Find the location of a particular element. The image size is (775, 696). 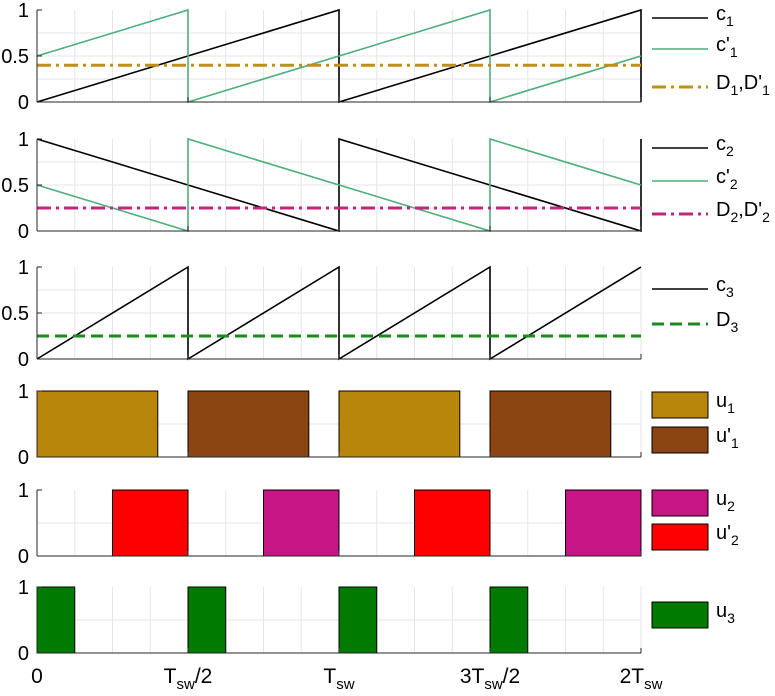

legend-label: c3 is located at coordinates (725, 287).